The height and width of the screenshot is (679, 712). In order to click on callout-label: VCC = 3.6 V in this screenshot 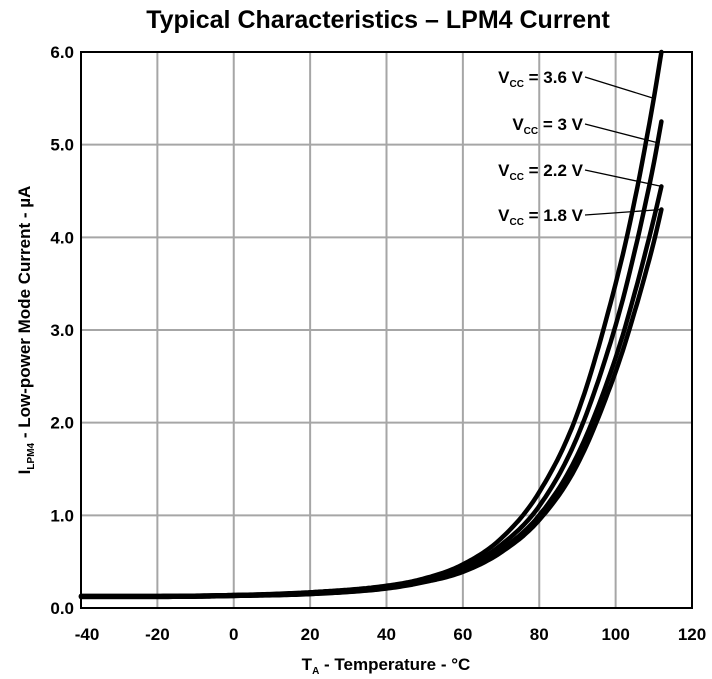, I will do `click(541, 79)`.